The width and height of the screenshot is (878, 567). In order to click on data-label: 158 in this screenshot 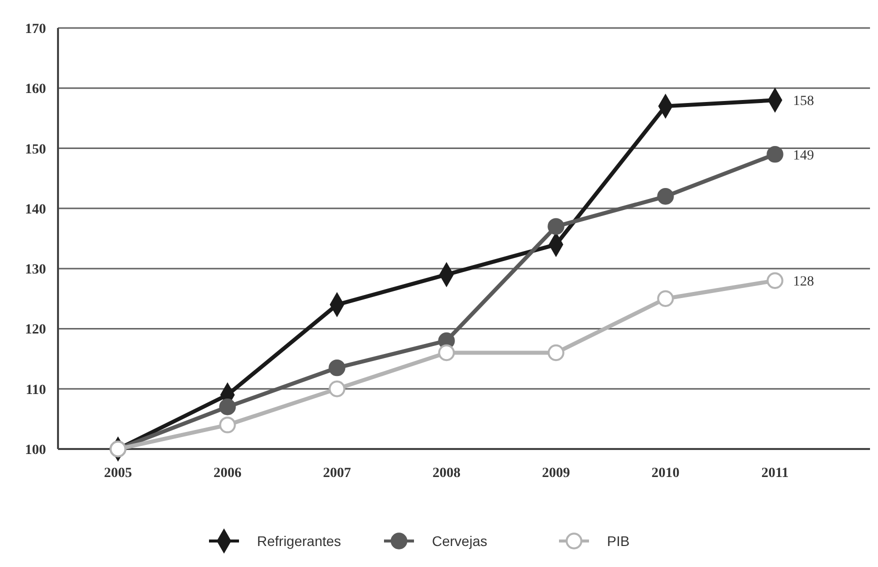, I will do `click(803, 102)`.